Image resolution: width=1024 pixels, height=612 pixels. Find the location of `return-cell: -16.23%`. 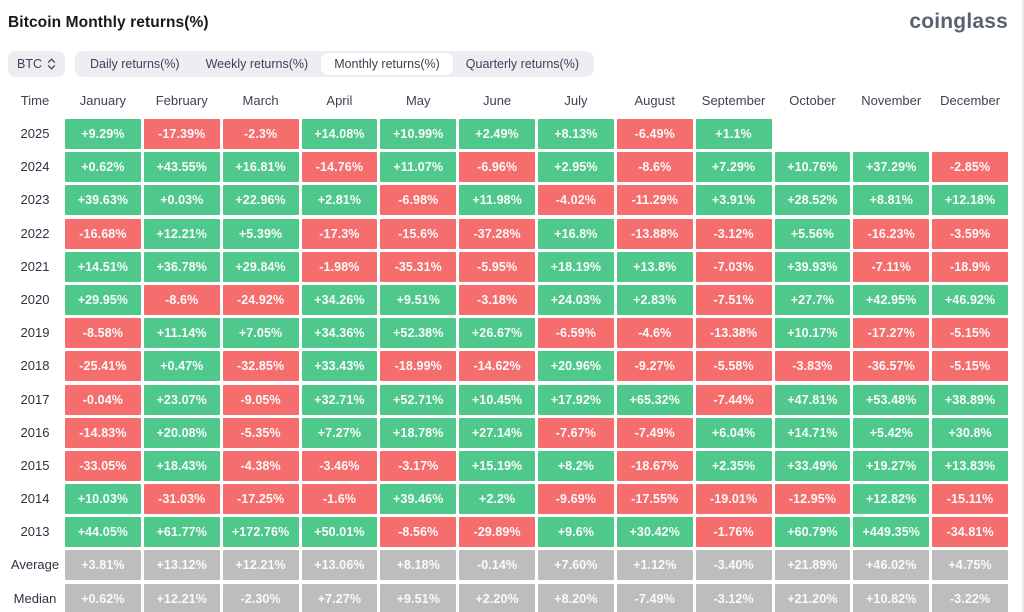

return-cell: -16.23% is located at coordinates (891, 233).